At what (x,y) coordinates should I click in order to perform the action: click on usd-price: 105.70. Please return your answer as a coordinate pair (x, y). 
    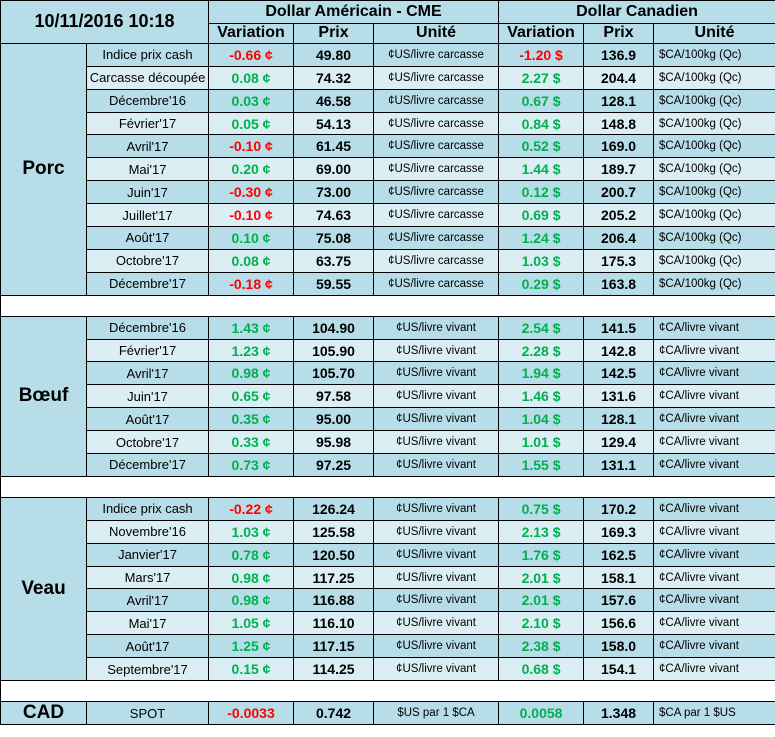
    Looking at the image, I should click on (334, 373).